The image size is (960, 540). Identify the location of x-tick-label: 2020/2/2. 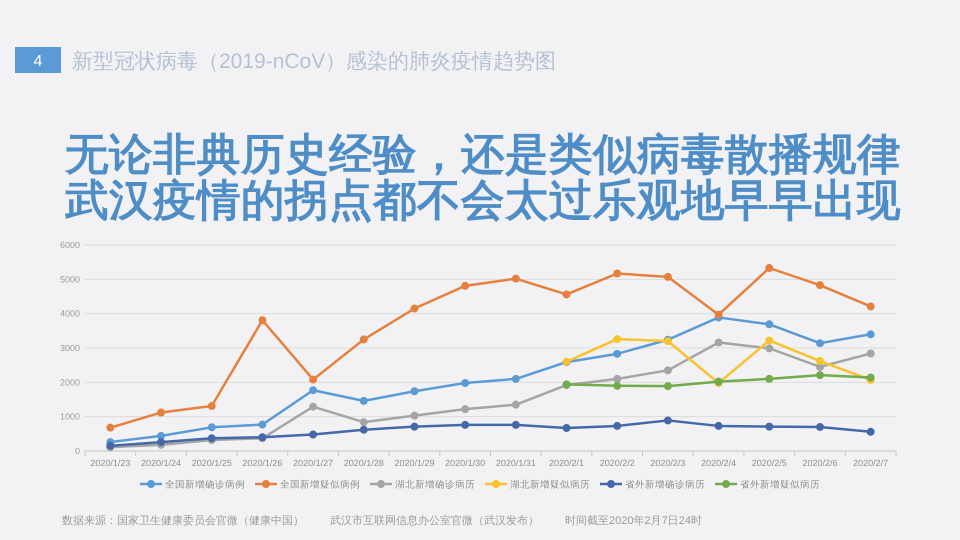
(617, 463).